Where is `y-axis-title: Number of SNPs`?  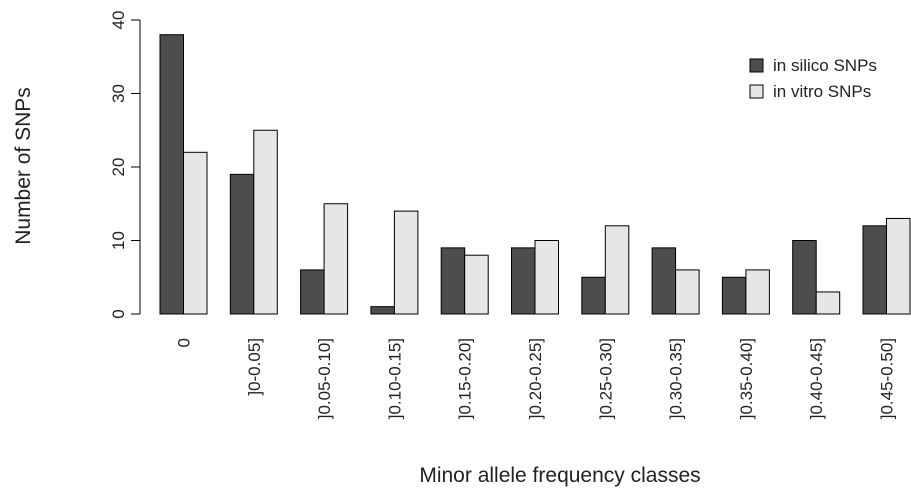 y-axis-title: Number of SNPs is located at coordinates (23, 166).